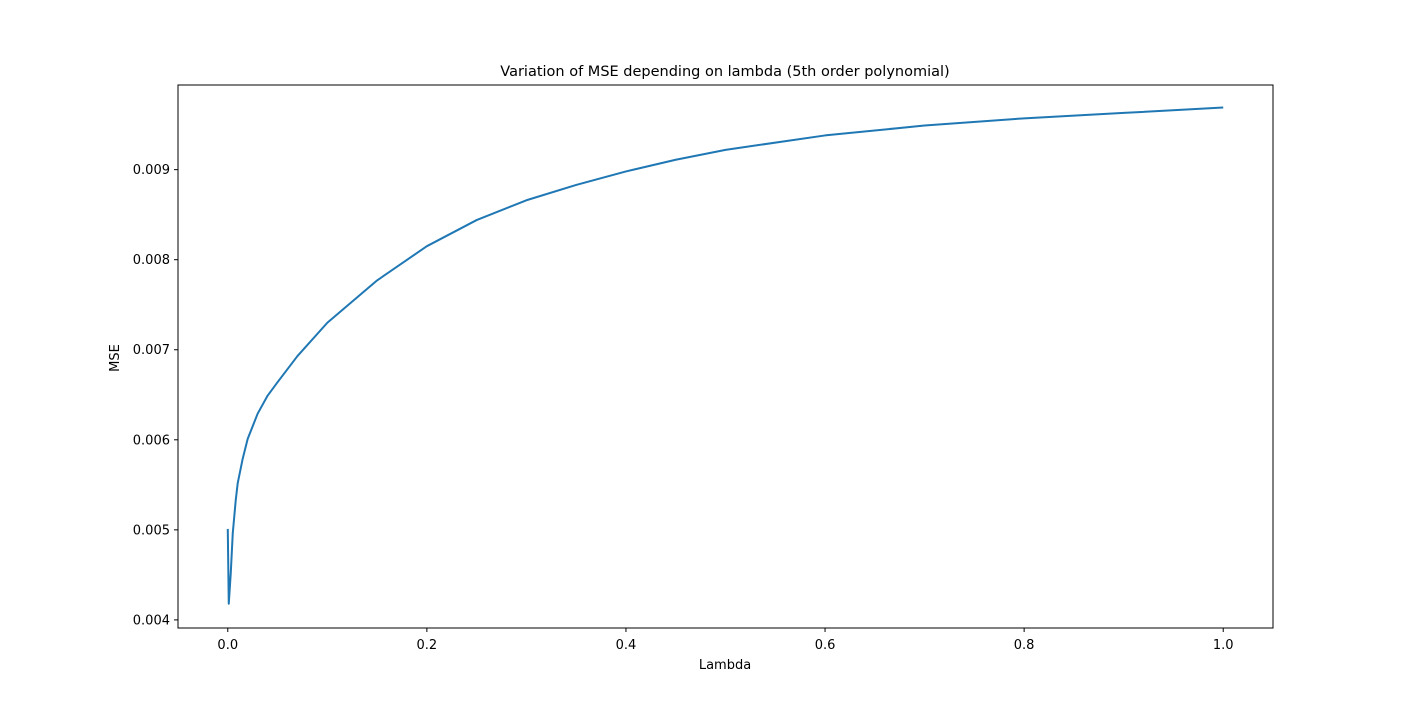  What do you see at coordinates (626, 645) in the screenshot?
I see `x-tick-label: 0.4` at bounding box center [626, 645].